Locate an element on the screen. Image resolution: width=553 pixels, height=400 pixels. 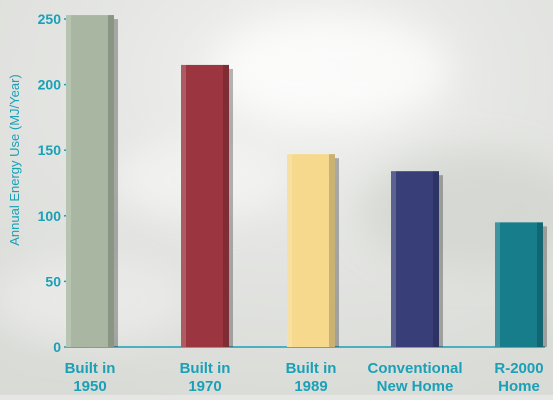
y-tick-label: 50 is located at coordinates (53, 281).